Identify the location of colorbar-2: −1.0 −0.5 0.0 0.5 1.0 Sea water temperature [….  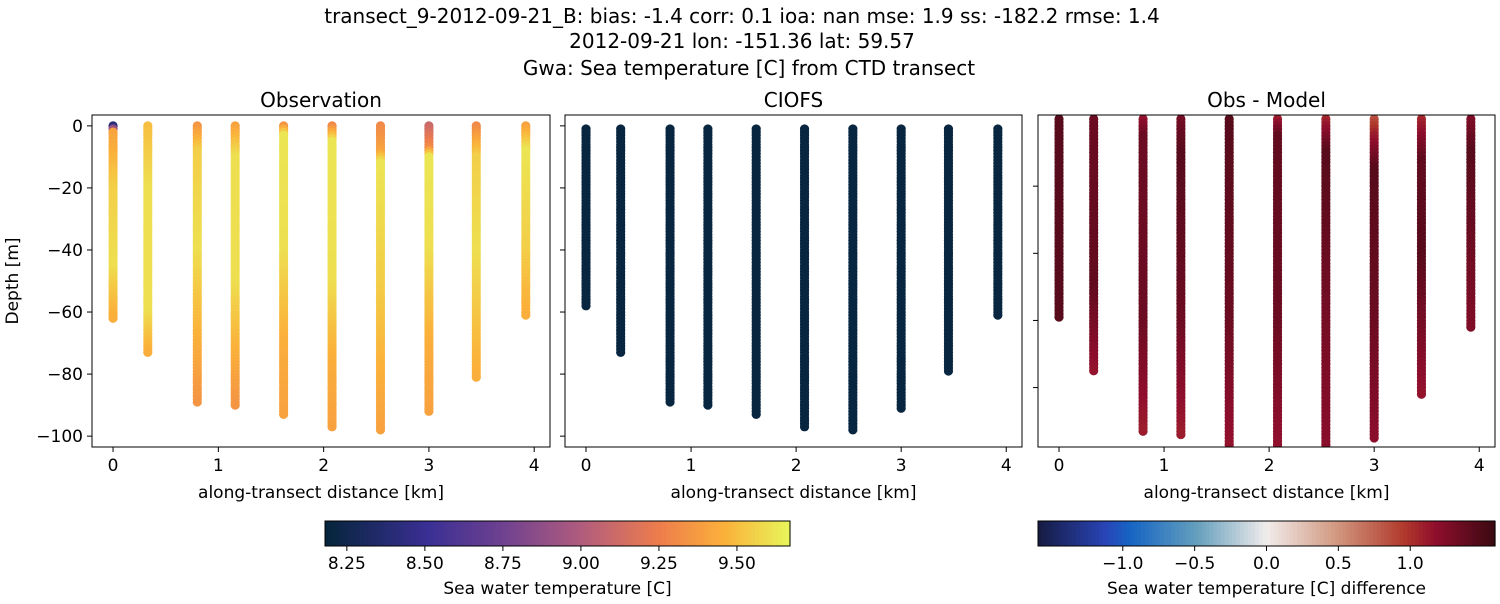
(1266, 559).